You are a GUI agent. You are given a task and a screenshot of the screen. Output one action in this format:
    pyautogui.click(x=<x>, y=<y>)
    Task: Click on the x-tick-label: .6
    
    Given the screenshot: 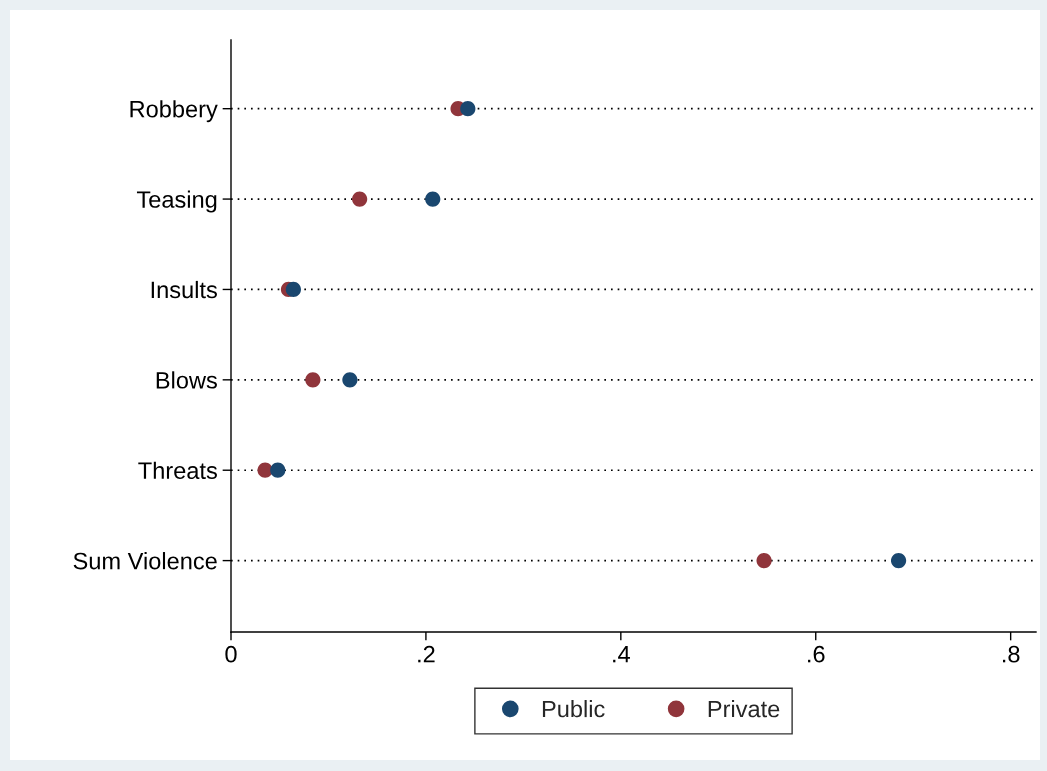 What is the action you would take?
    pyautogui.click(x=816, y=654)
    